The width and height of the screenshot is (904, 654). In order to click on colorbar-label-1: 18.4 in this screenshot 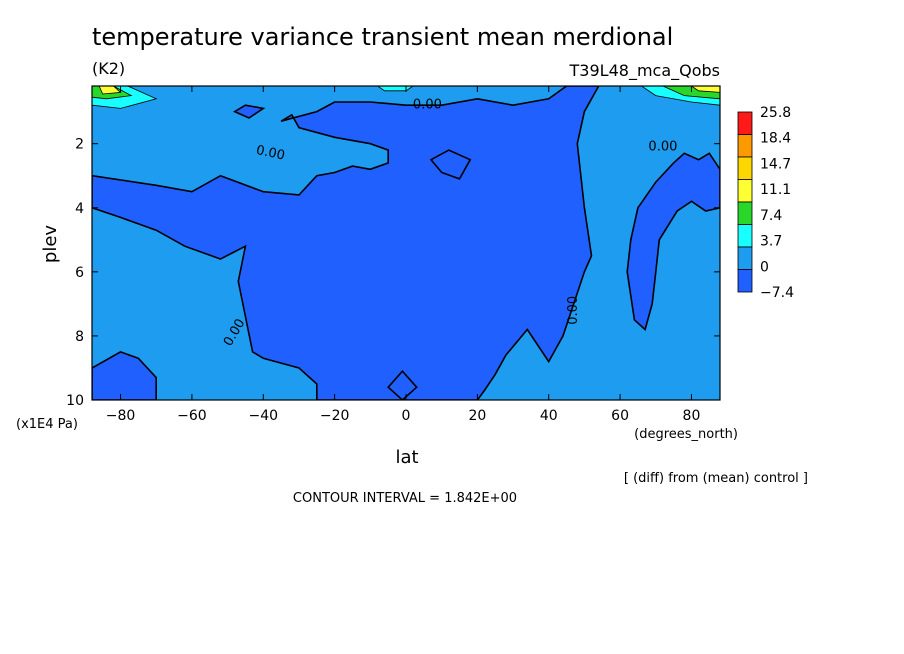, I will do `click(775, 139)`.